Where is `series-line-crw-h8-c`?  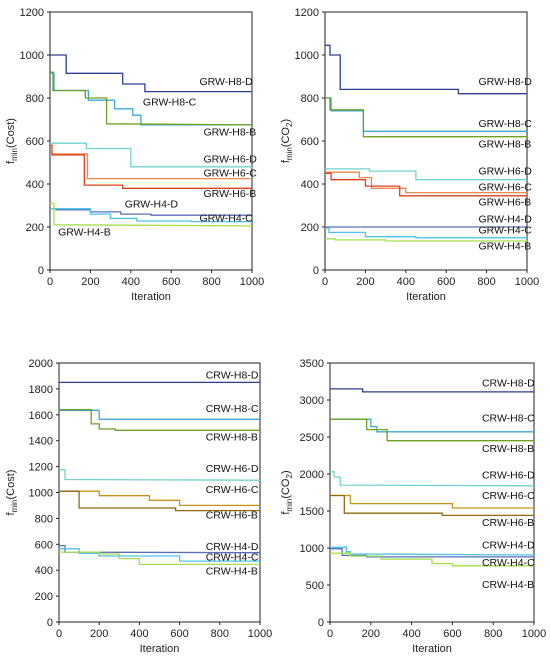 series-line-crw-h8-c is located at coordinates (159, 414).